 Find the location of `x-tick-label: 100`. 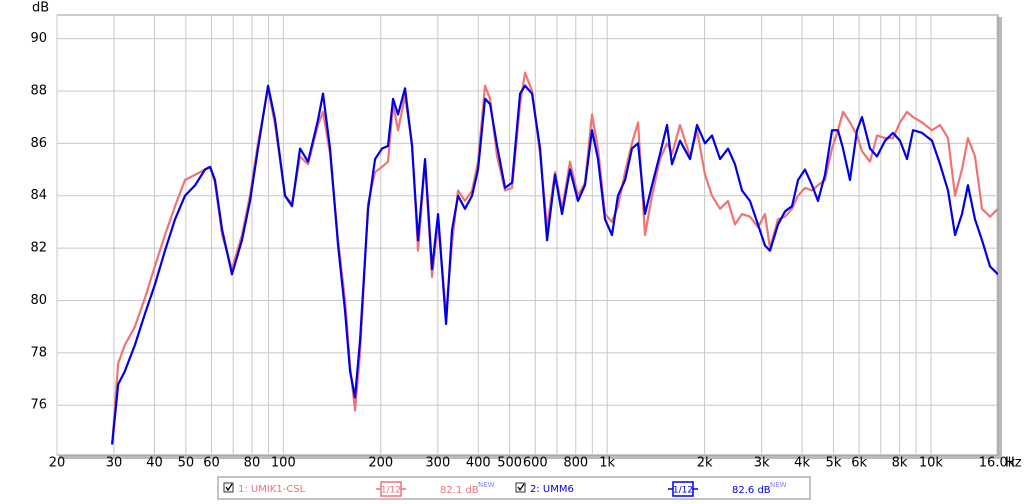

x-tick-label: 100 is located at coordinates (283, 463).